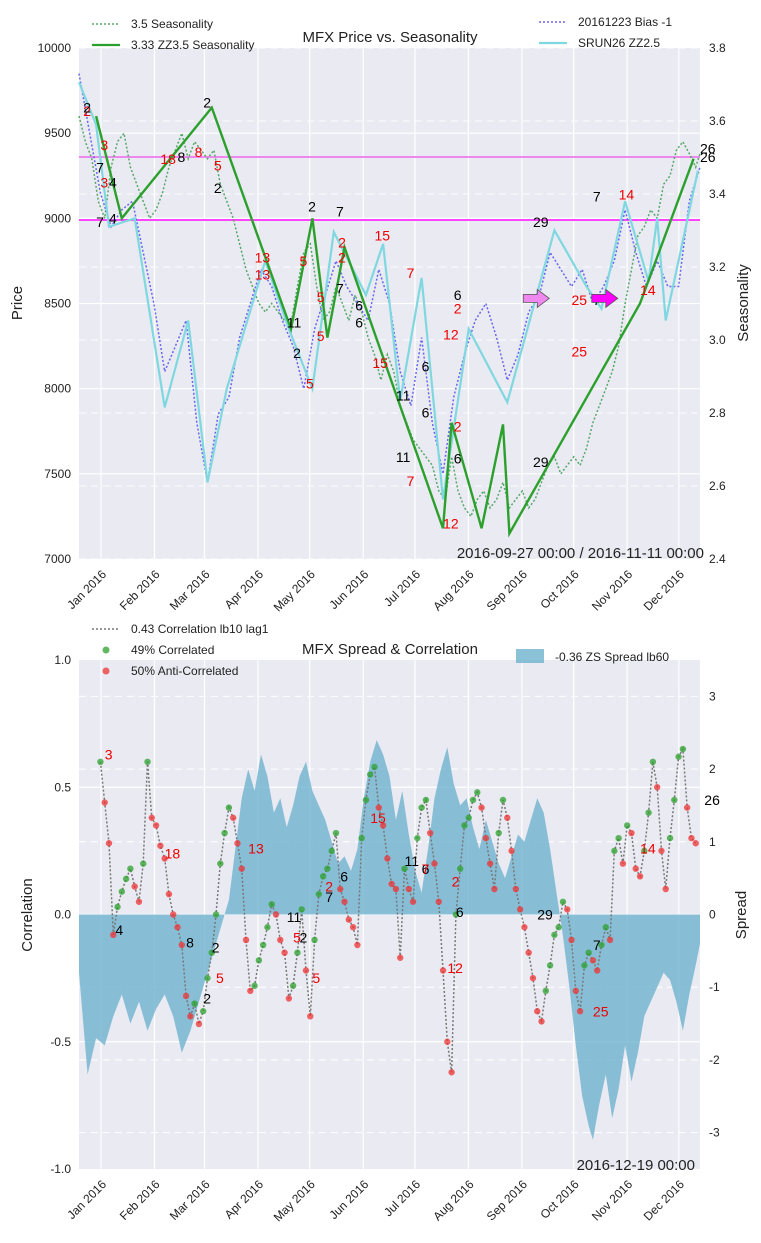  I want to click on top-y-axis-right-label: Seasonality, so click(743, 303).